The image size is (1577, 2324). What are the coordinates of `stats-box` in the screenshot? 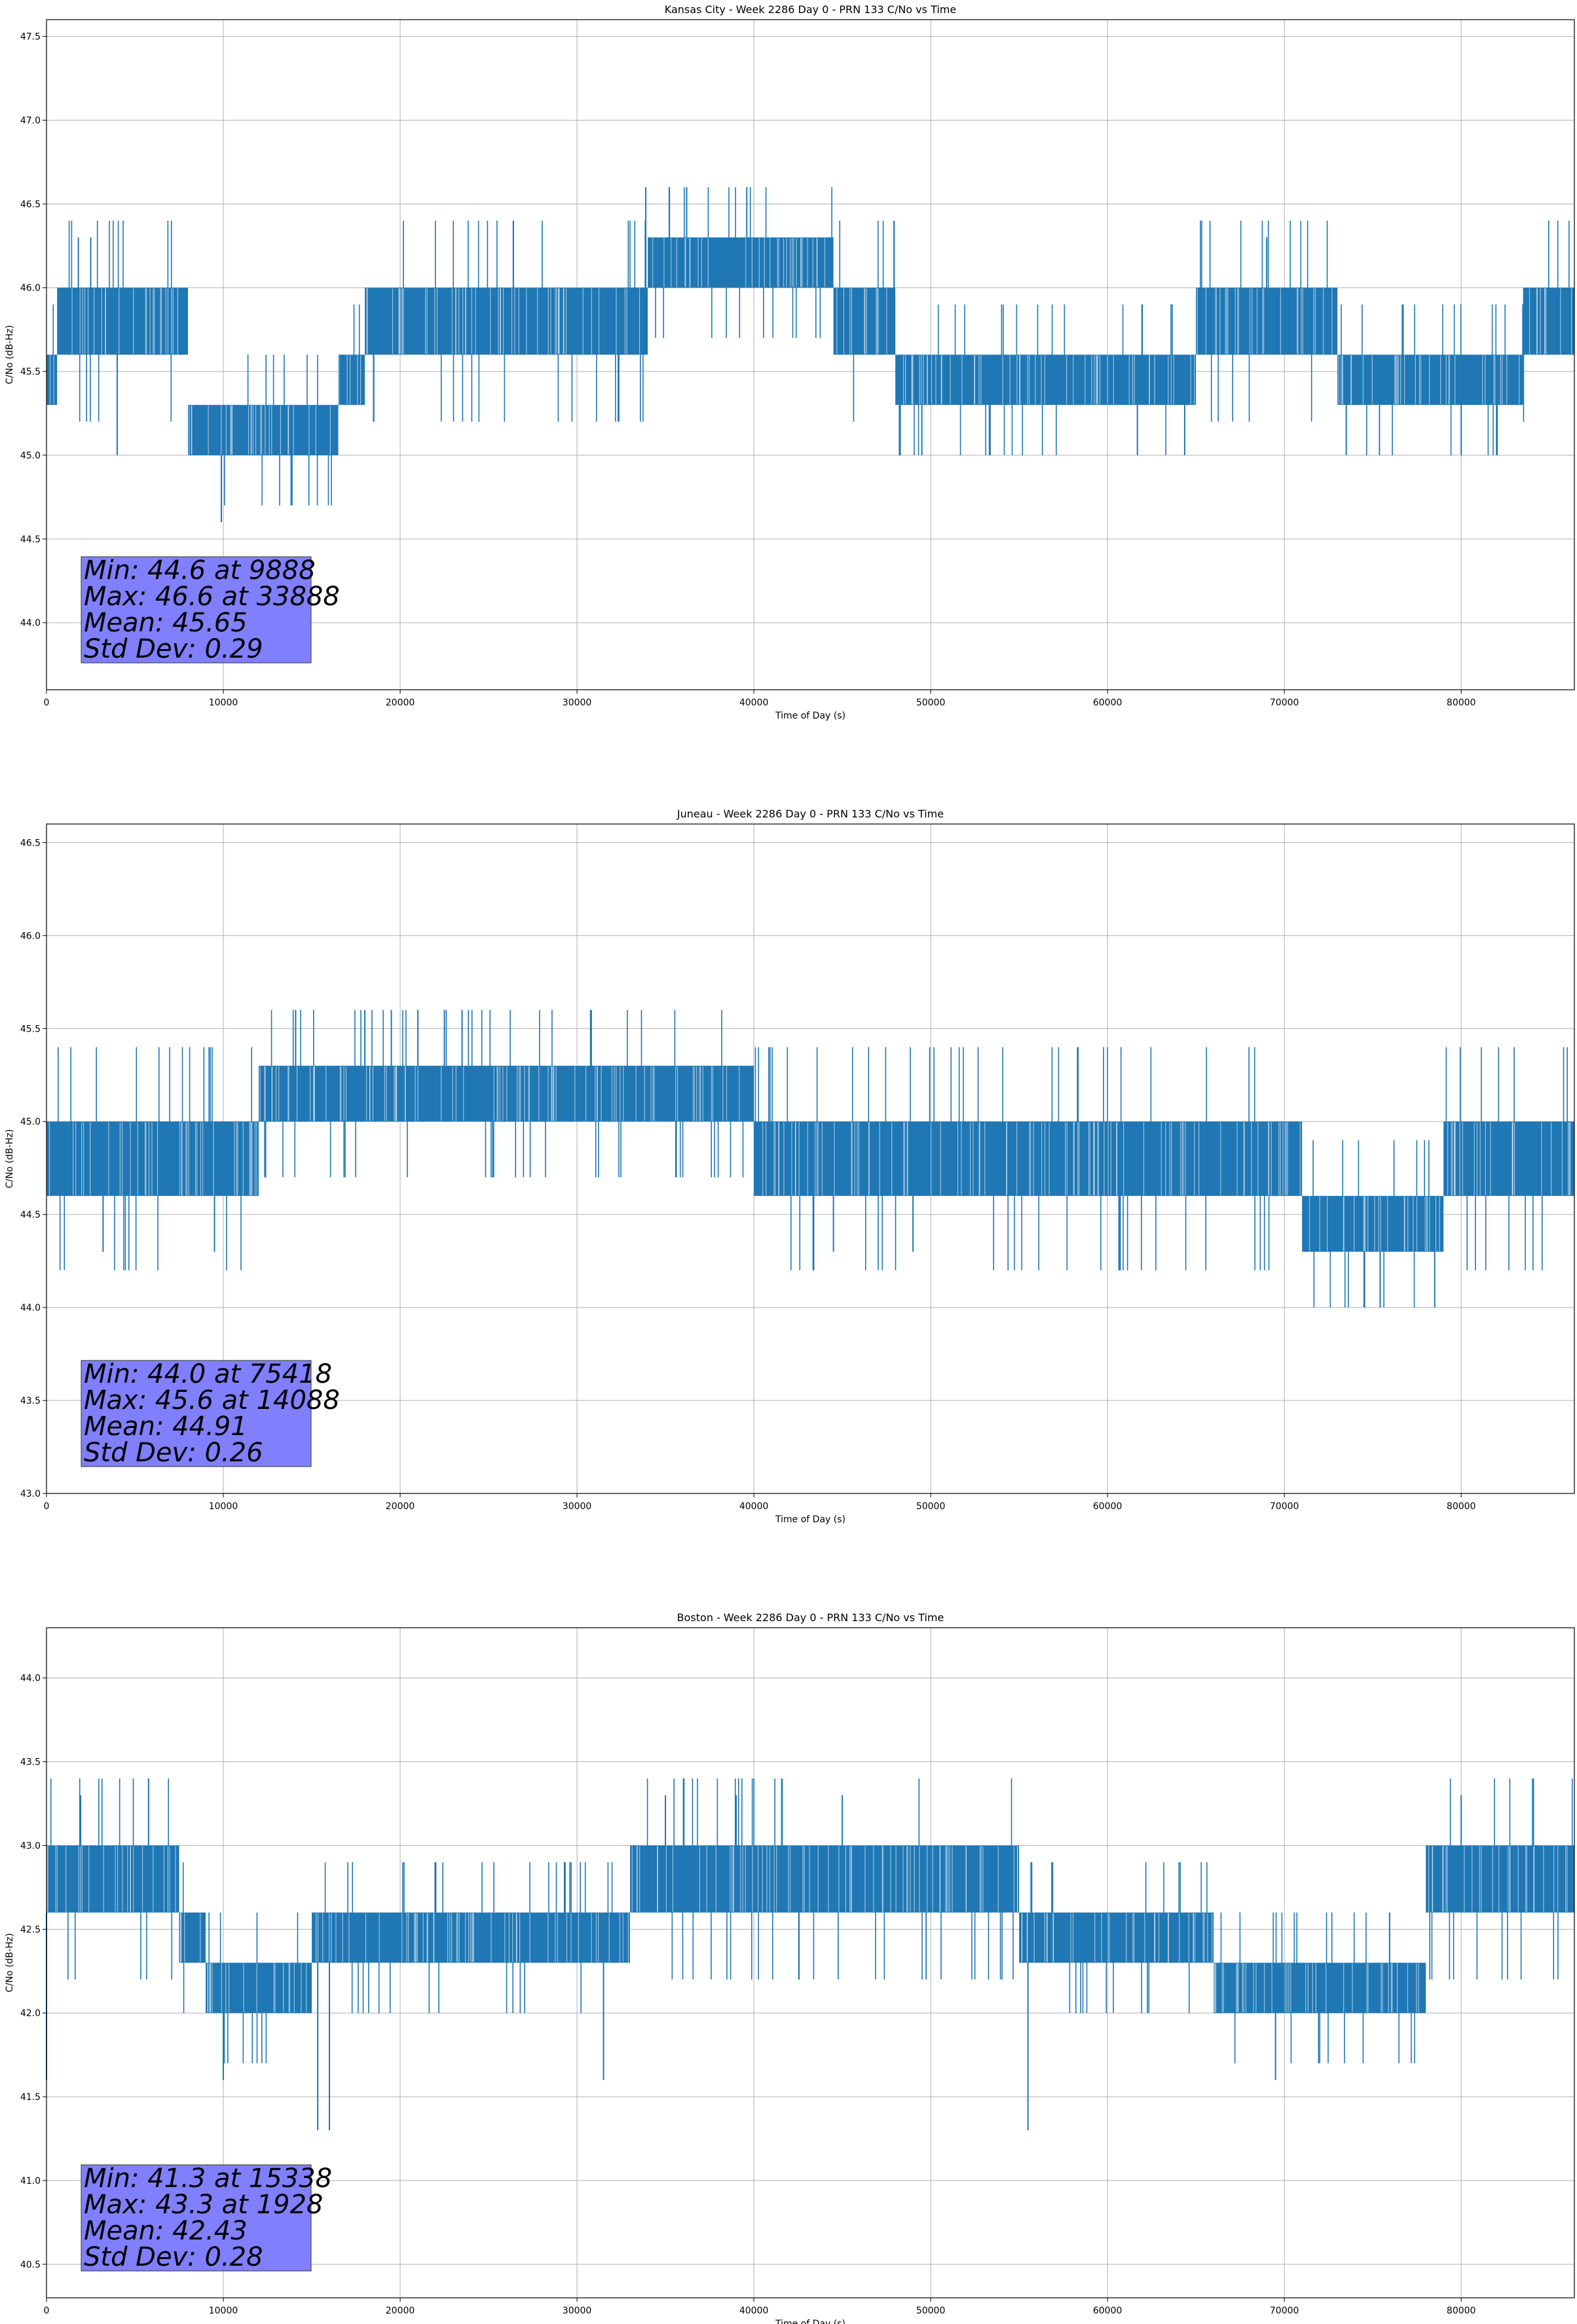 It's located at (196, 610).